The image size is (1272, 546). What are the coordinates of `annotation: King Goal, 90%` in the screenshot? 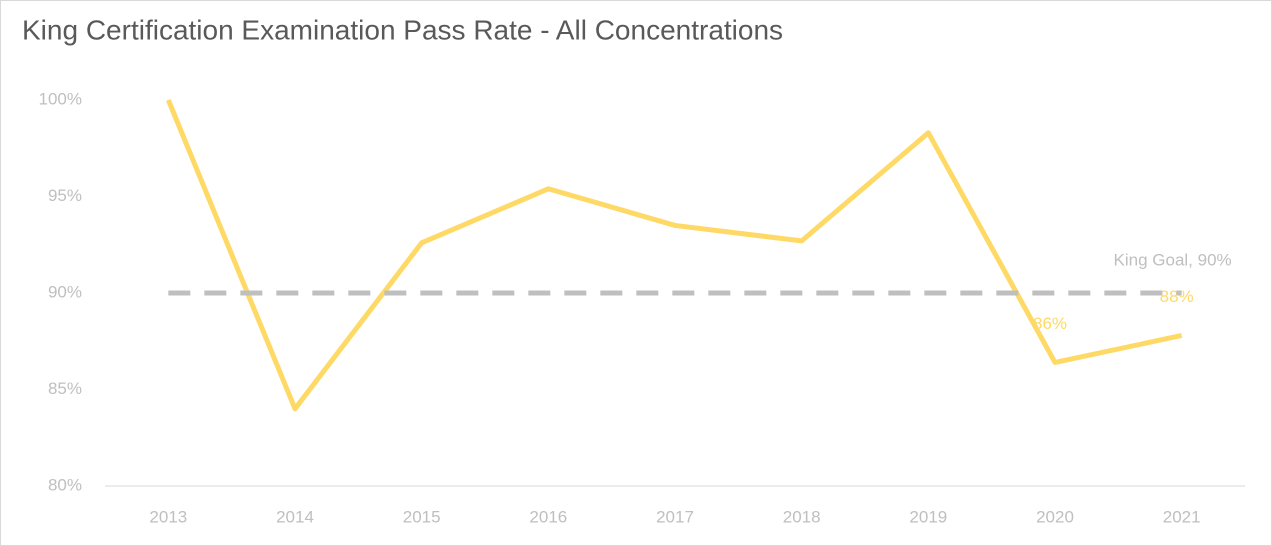 It's located at (1173, 259).